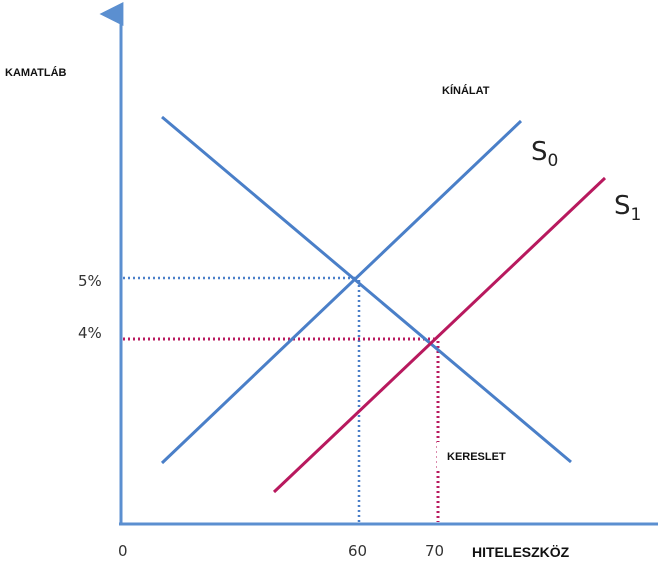  Describe the element at coordinates (90, 333) in the screenshot. I see `y-tick-4pct: 4%` at that location.